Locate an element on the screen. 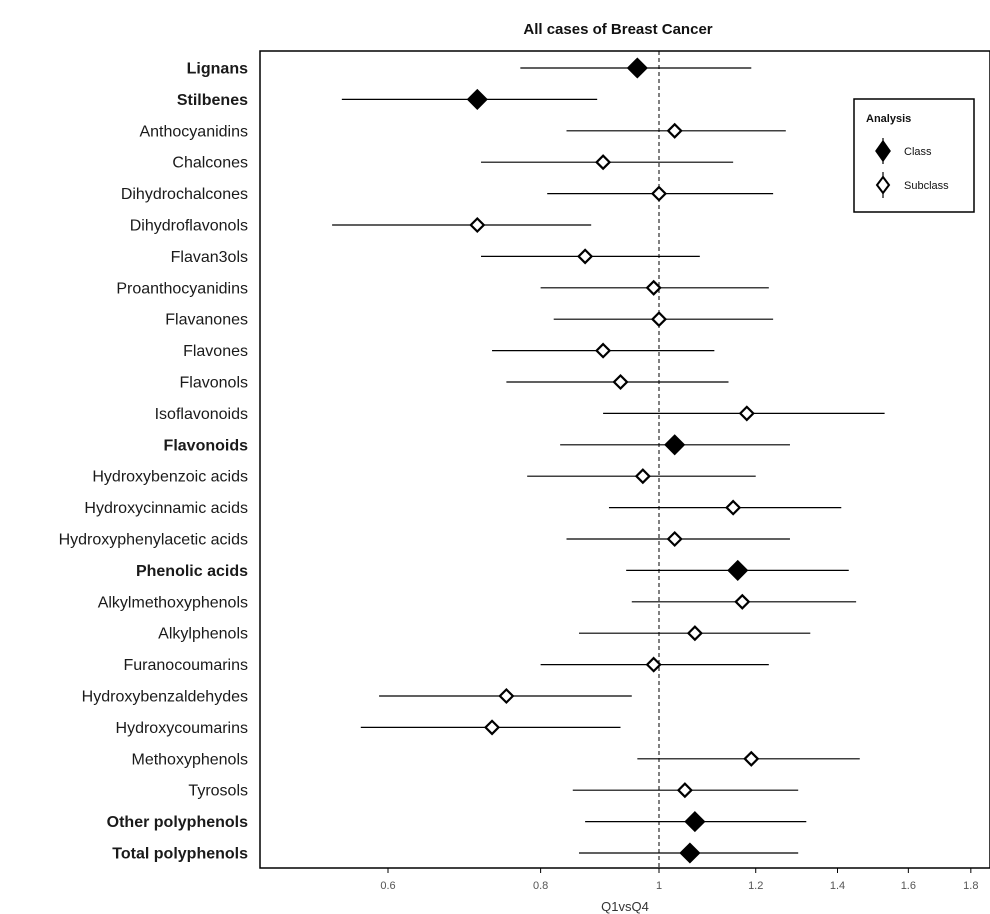 This screenshot has width=990, height=914. row-flavonols: Flavonols is located at coordinates (454, 382).